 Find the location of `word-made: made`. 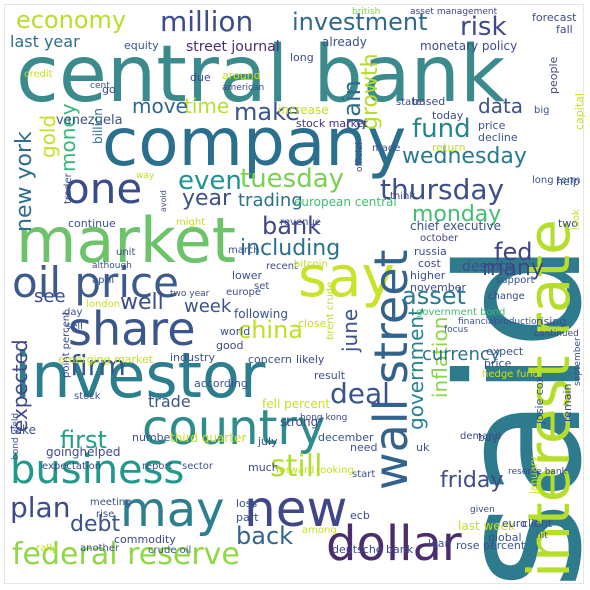

word-made: made is located at coordinates (386, 148).